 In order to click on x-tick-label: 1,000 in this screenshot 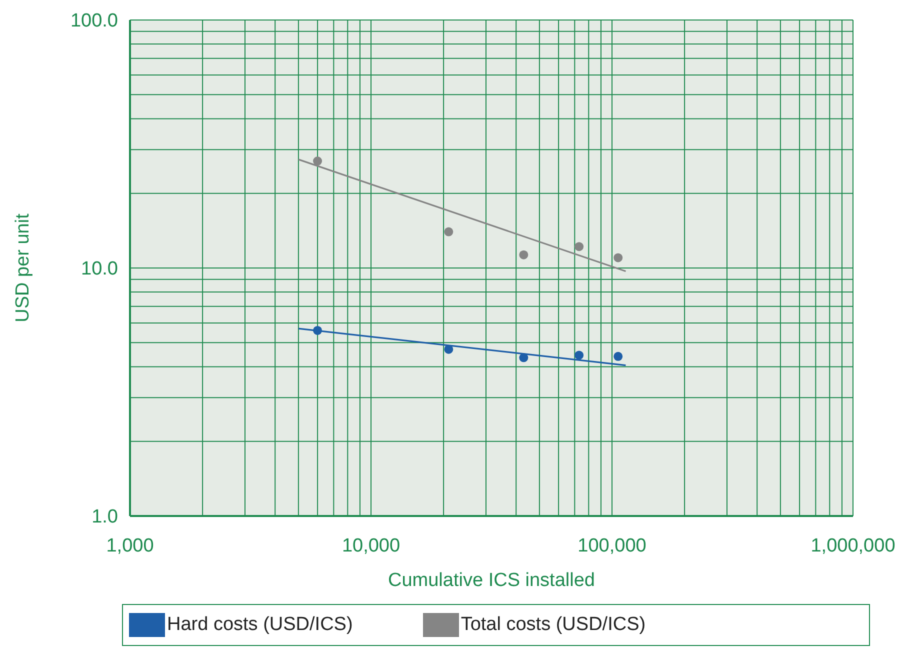, I will do `click(130, 545)`.